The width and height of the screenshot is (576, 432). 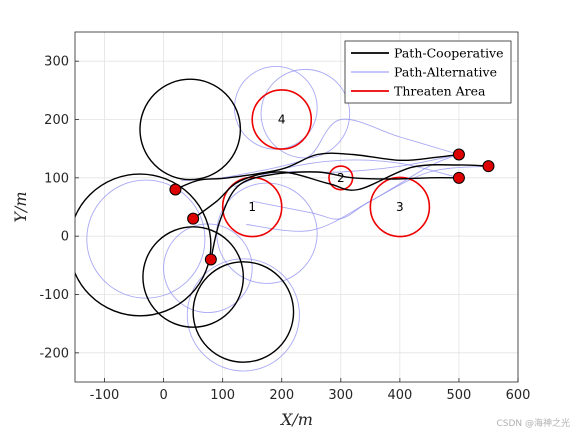 What do you see at coordinates (222, 395) in the screenshot?
I see `x-tick-label: 100` at bounding box center [222, 395].